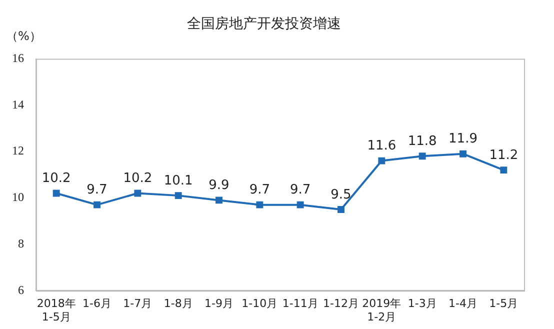 The width and height of the screenshot is (554, 329). Describe the element at coordinates (18, 104) in the screenshot. I see `y-tick-label: 14` at that location.